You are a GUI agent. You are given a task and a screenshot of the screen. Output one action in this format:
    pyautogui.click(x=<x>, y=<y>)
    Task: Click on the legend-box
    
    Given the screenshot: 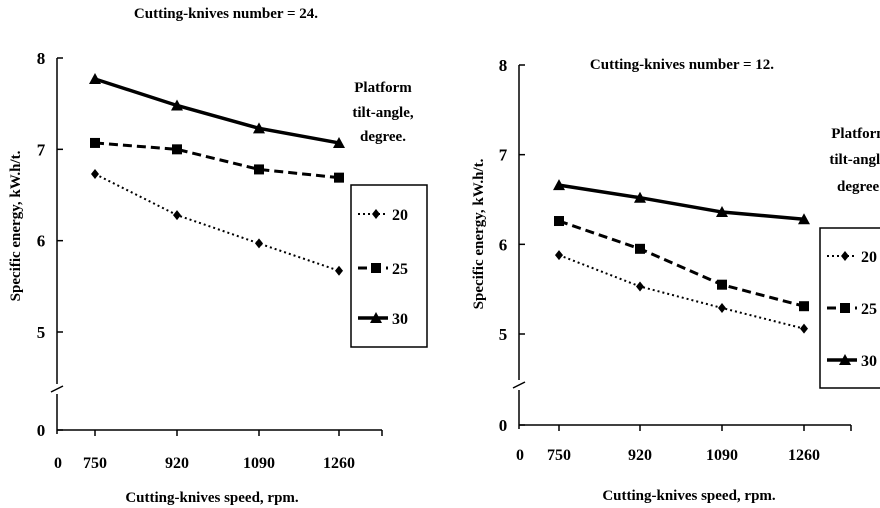 What is the action you would take?
    pyautogui.click(x=389, y=266)
    